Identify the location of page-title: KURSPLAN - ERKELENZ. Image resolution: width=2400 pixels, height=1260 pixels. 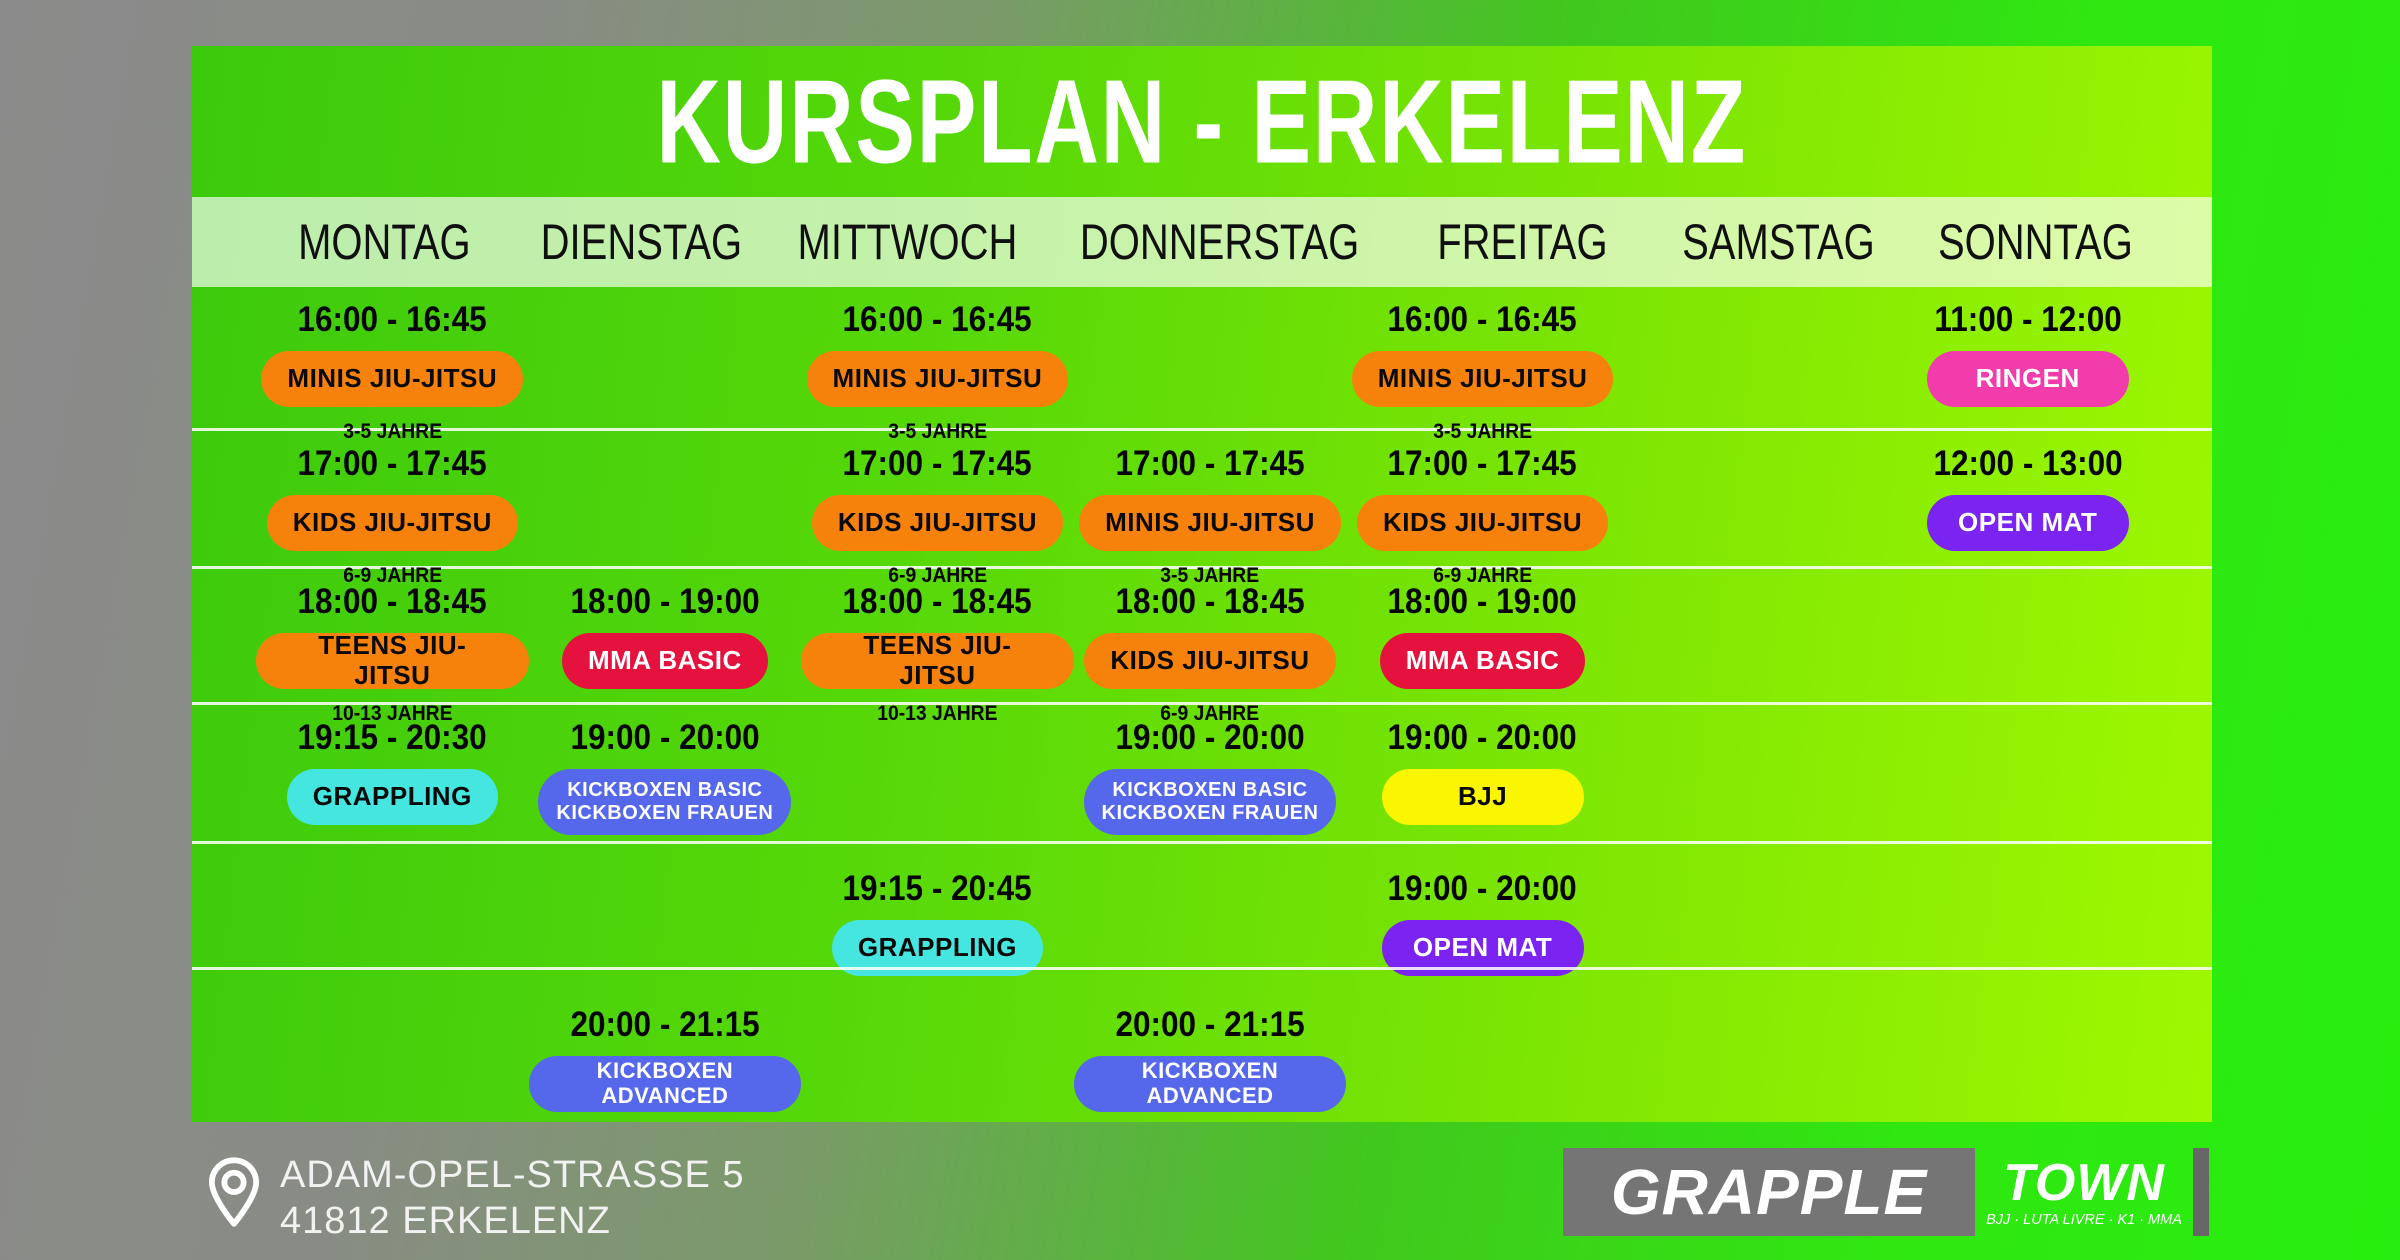
(1202, 121).